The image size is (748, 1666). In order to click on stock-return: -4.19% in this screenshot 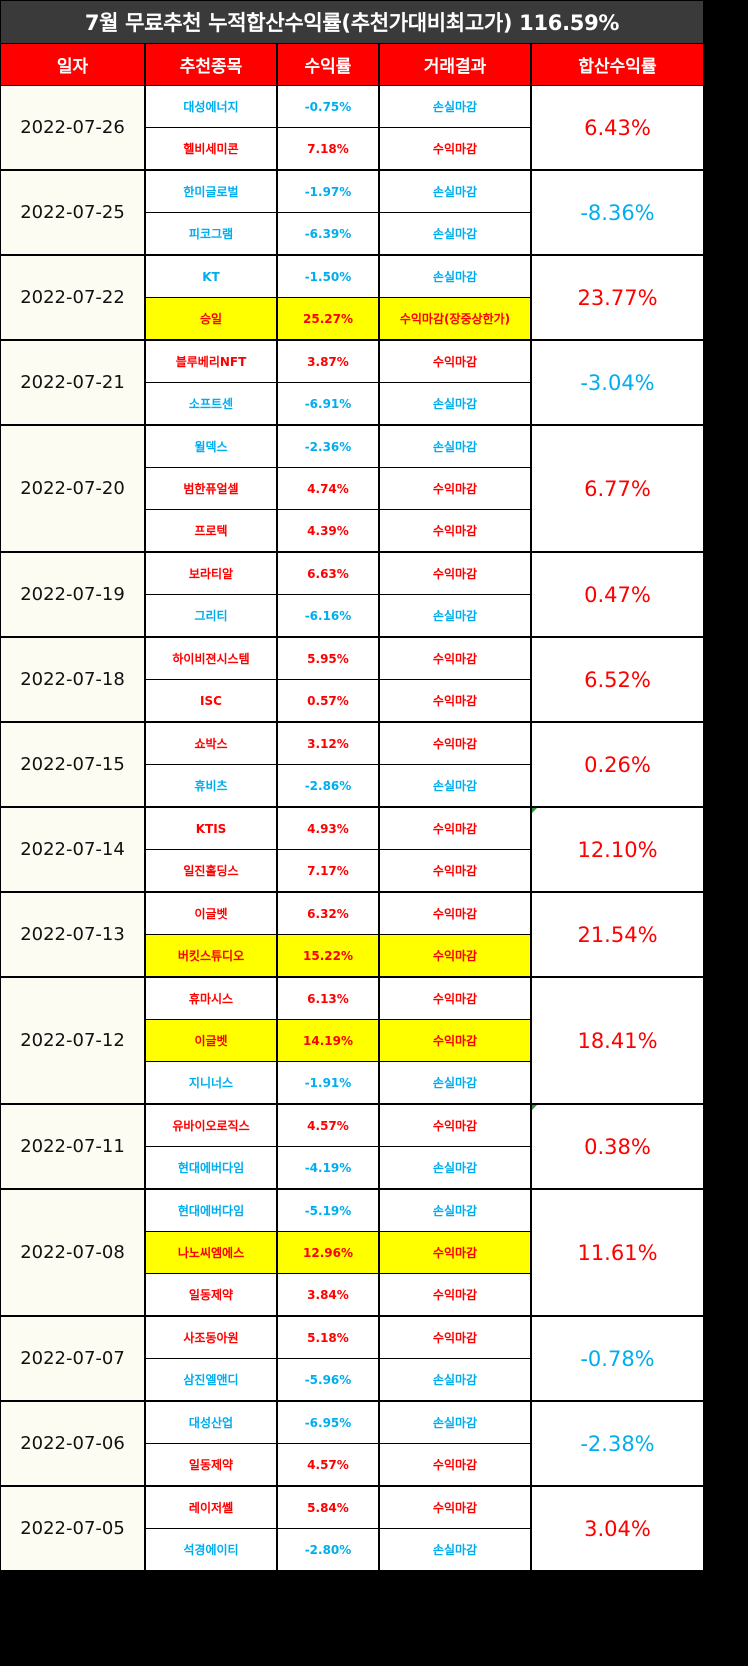, I will do `click(328, 1167)`.